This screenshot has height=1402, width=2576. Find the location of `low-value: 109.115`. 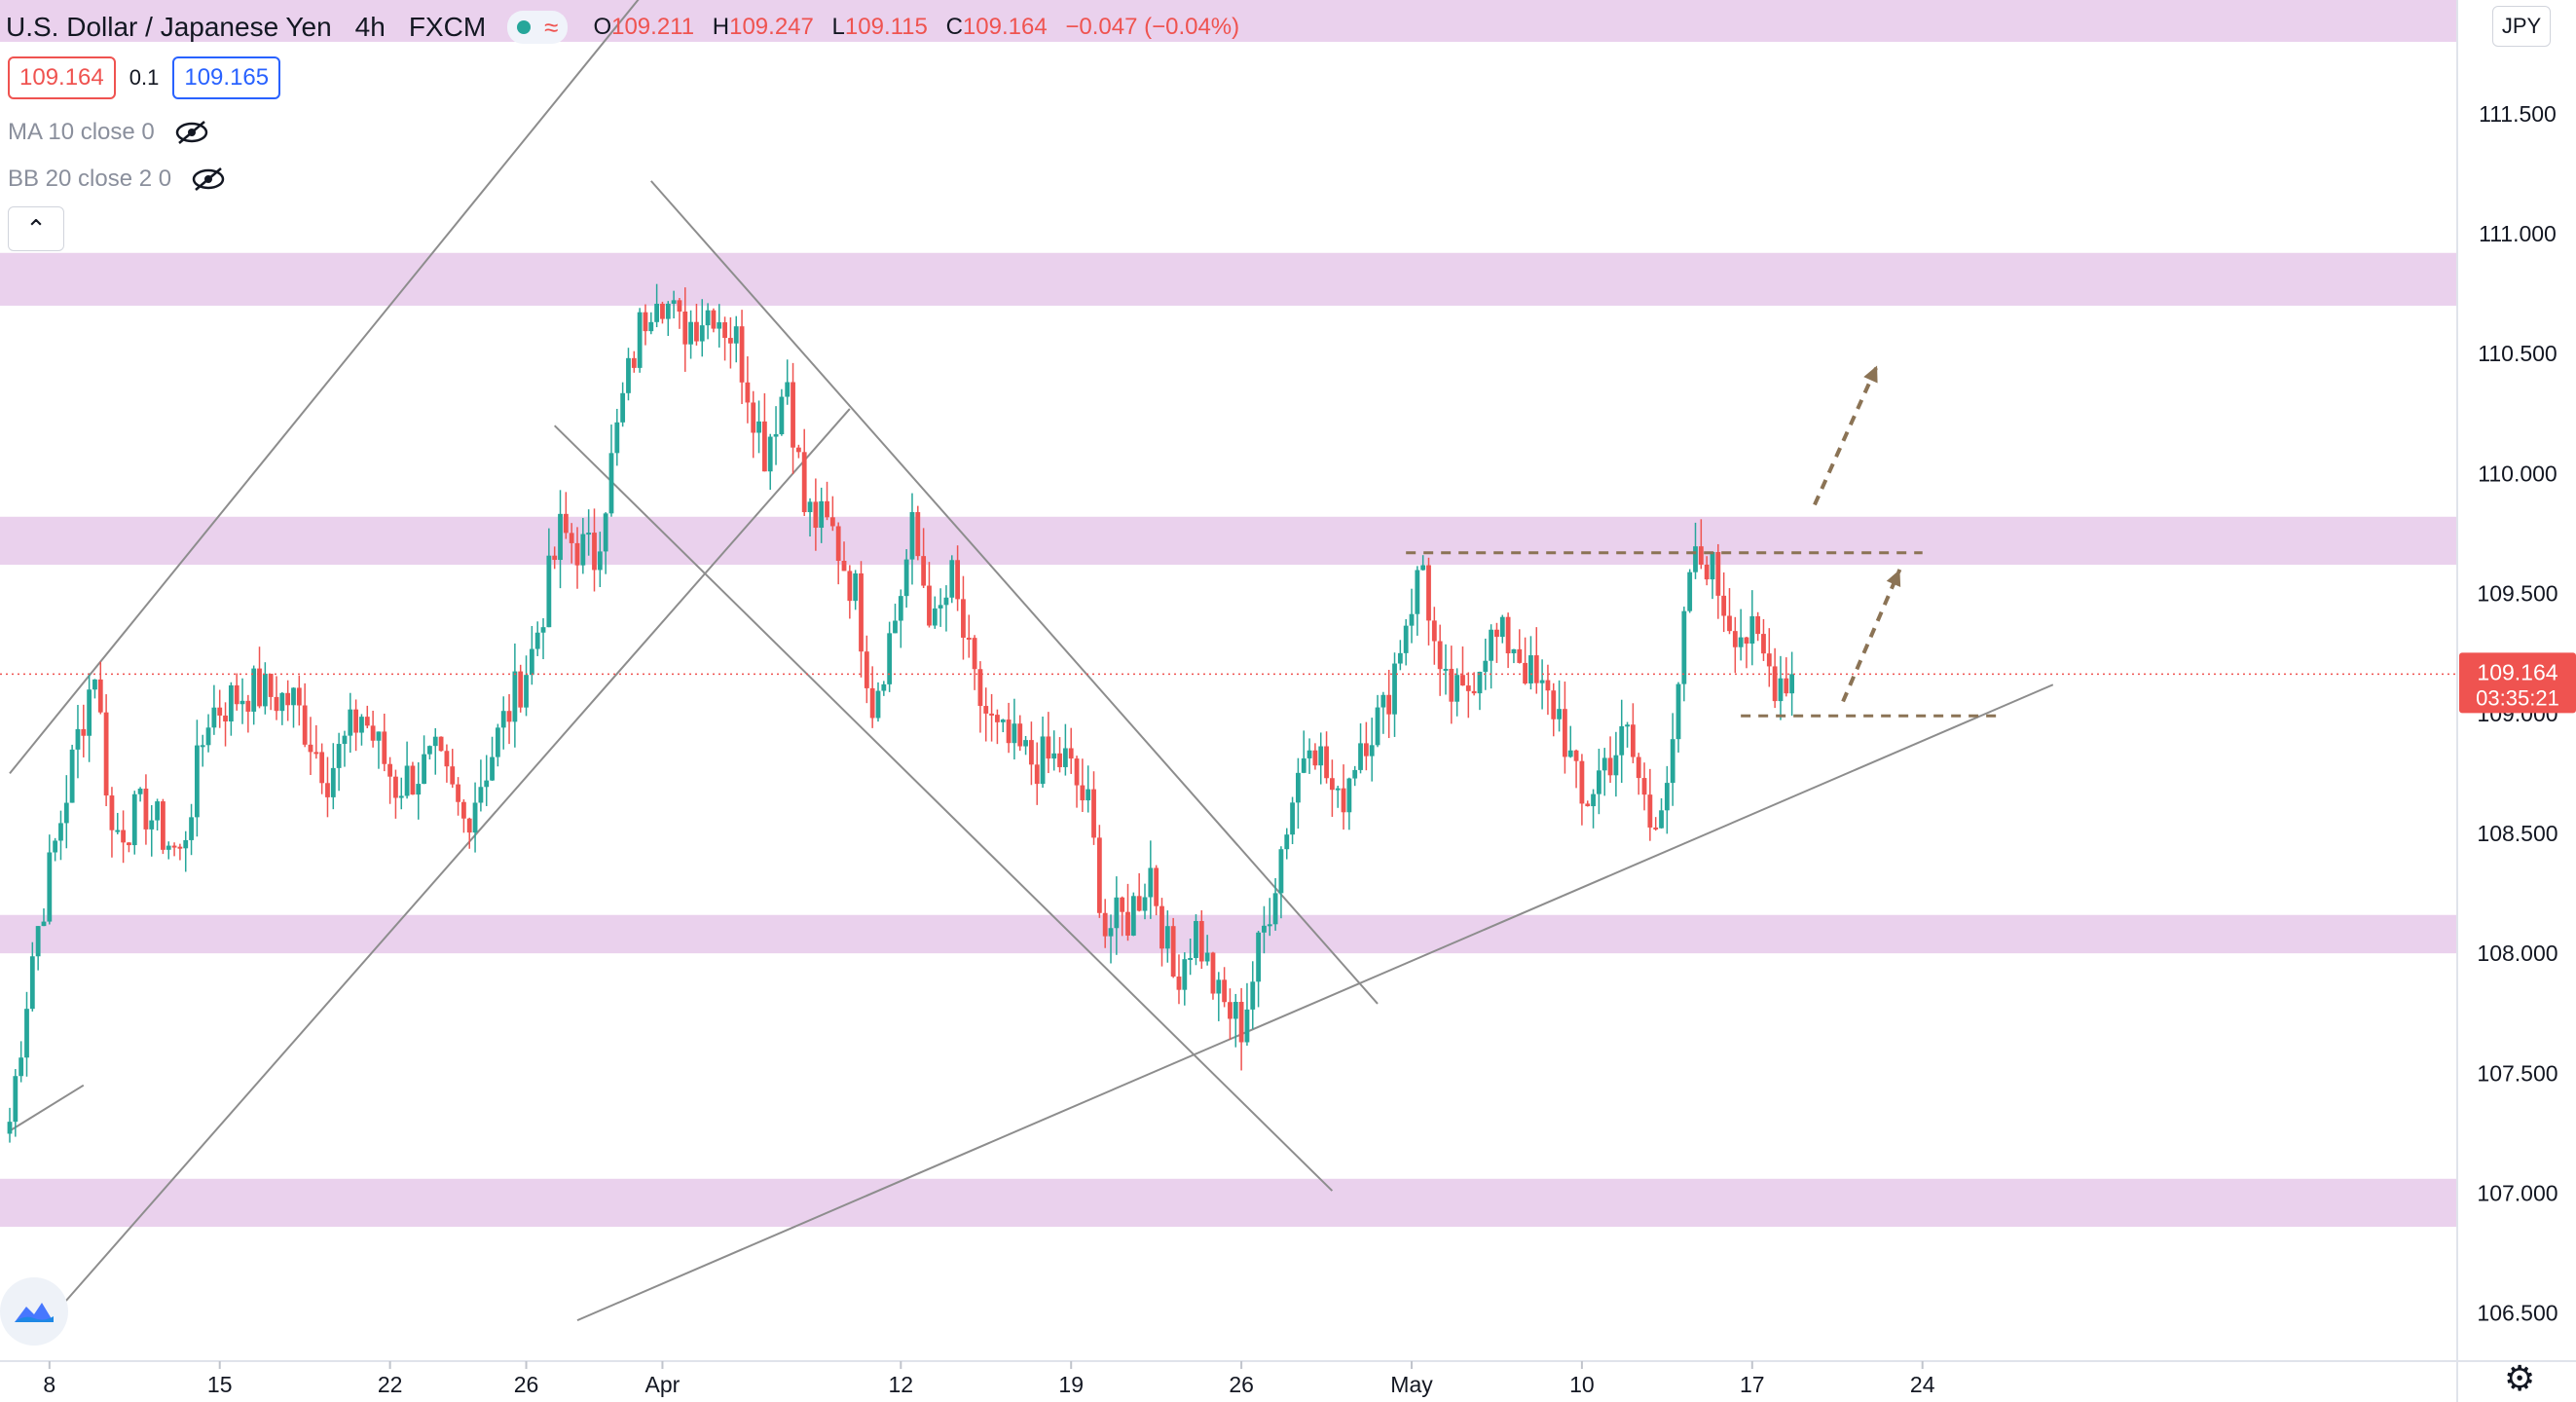

low-value: 109.115 is located at coordinates (886, 27).